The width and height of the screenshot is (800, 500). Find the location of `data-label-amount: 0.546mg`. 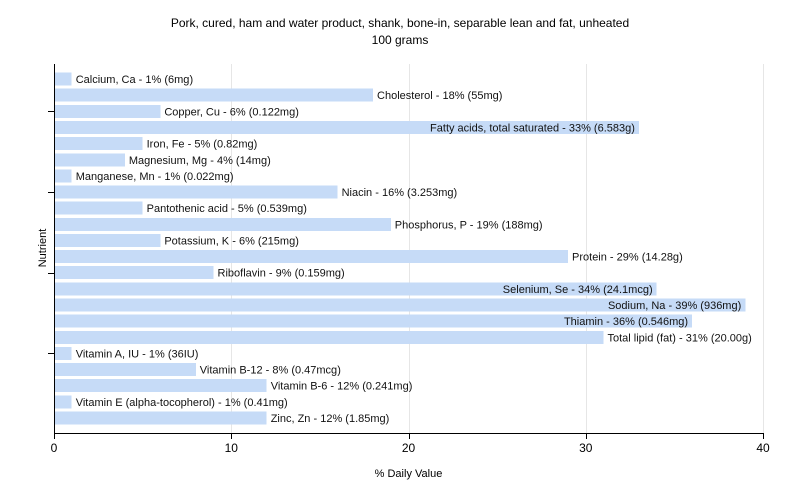

data-label-amount: 0.546mg is located at coordinates (663, 322).